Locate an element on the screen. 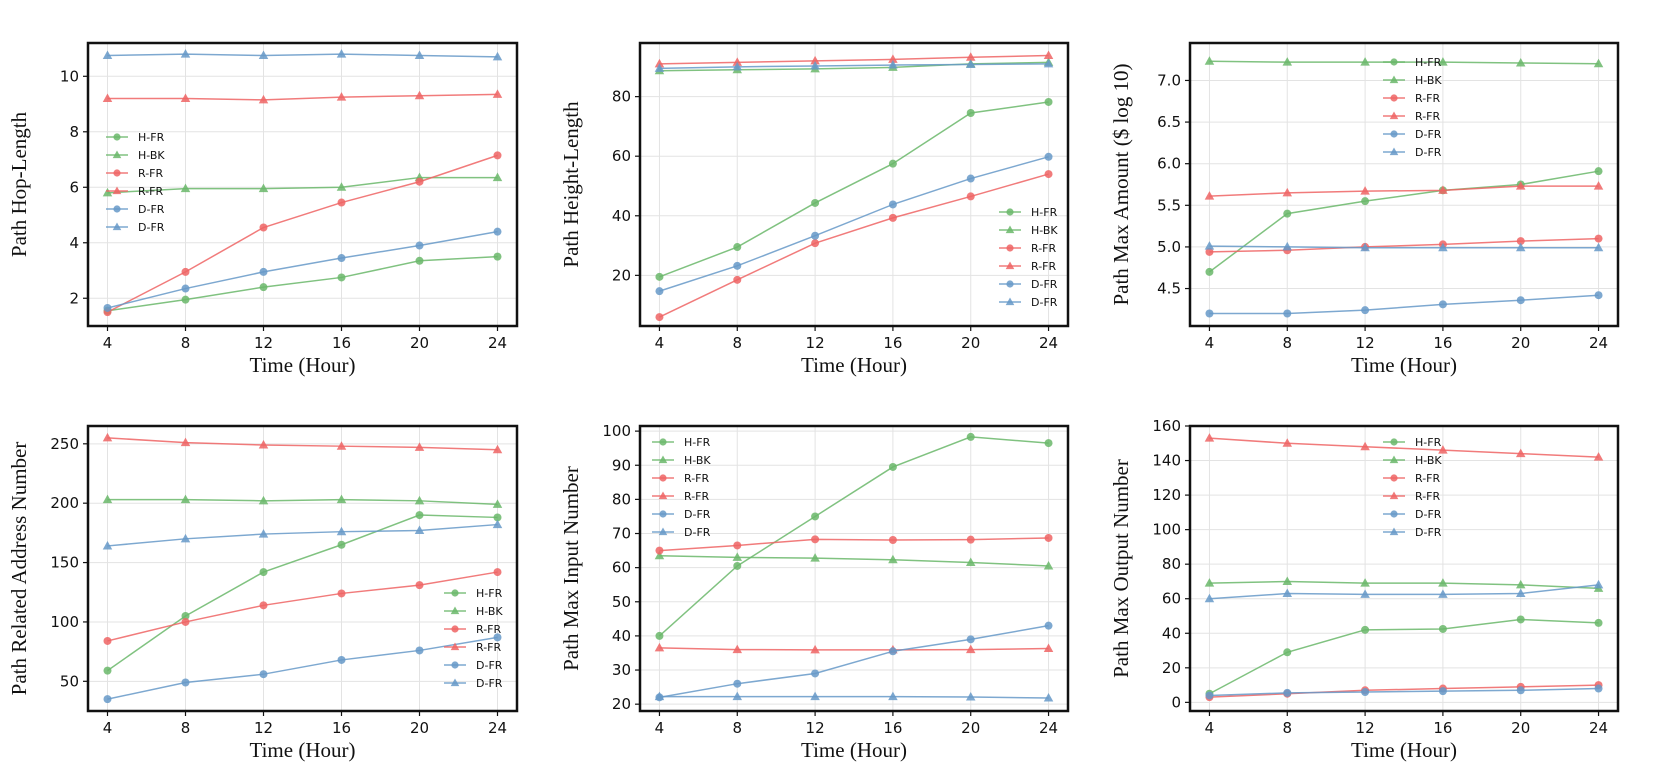 The height and width of the screenshot is (774, 1661). y-axis-title: Path Hop-Length is located at coordinates (19, 184).